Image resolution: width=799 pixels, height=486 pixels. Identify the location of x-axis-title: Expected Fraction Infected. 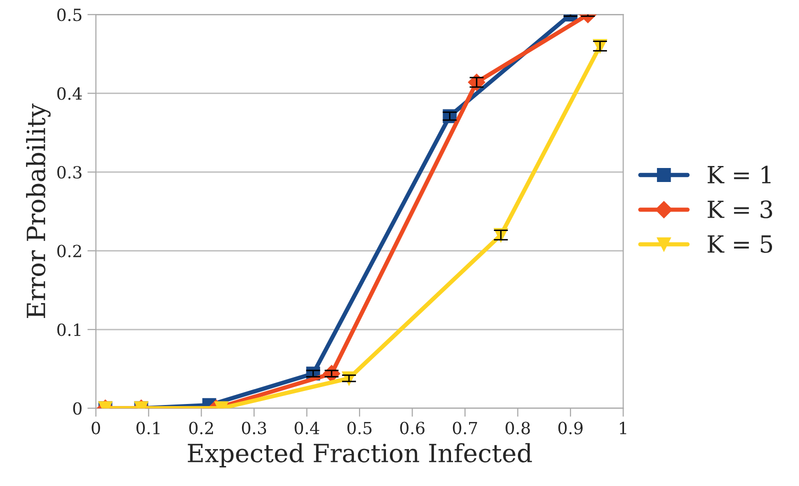
(360, 455).